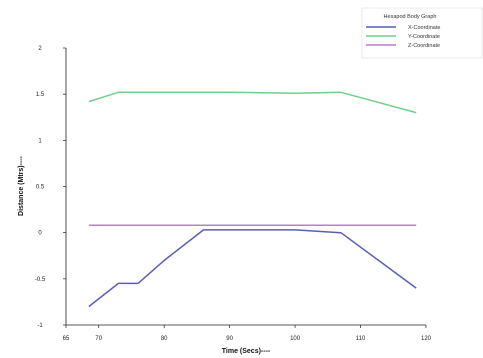 The image size is (483, 358). I want to click on legend-box, so click(422, 33).